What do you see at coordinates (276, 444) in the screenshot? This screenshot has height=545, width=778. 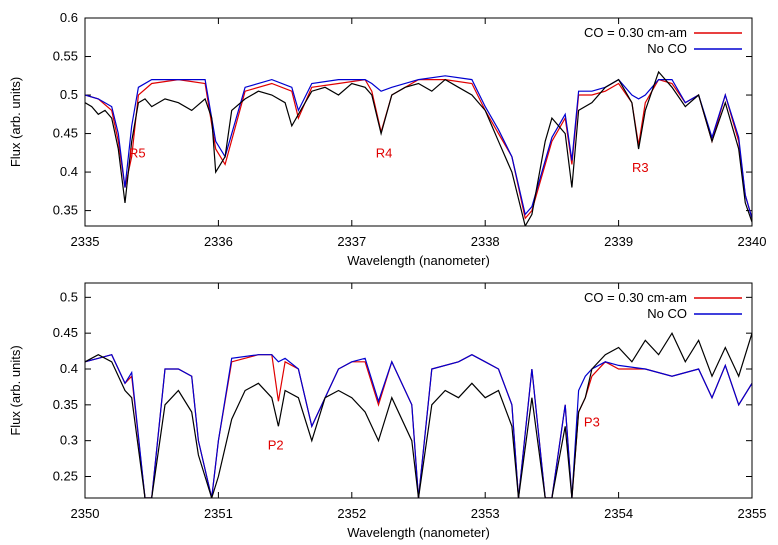 I see `annotation-p2: P2` at bounding box center [276, 444].